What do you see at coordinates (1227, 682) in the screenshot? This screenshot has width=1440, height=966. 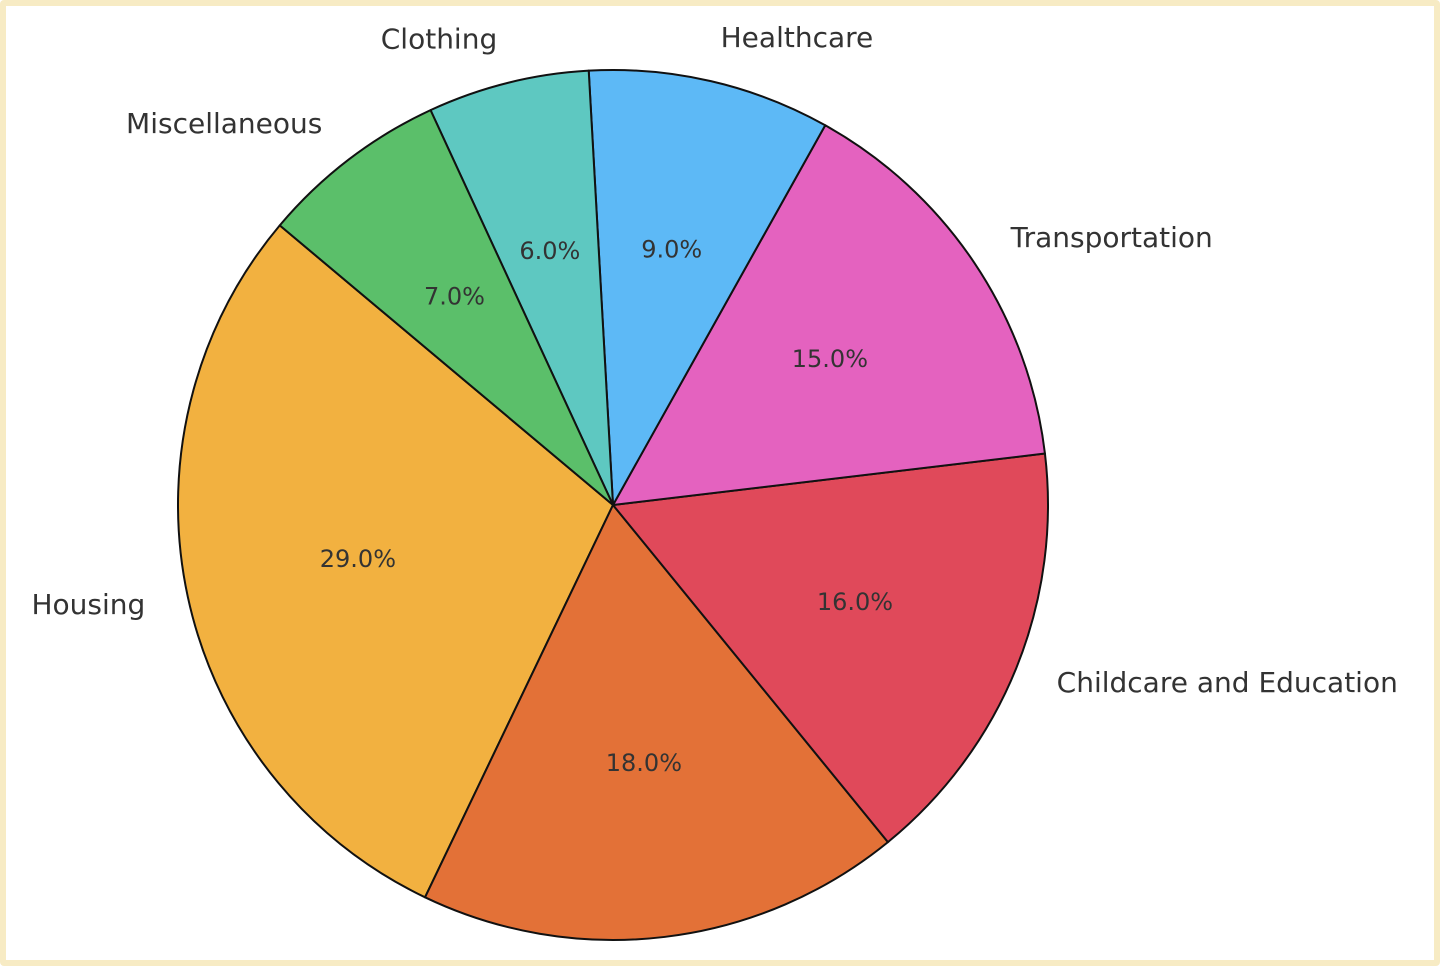 I see `slice-label: Childcare and Education` at bounding box center [1227, 682].